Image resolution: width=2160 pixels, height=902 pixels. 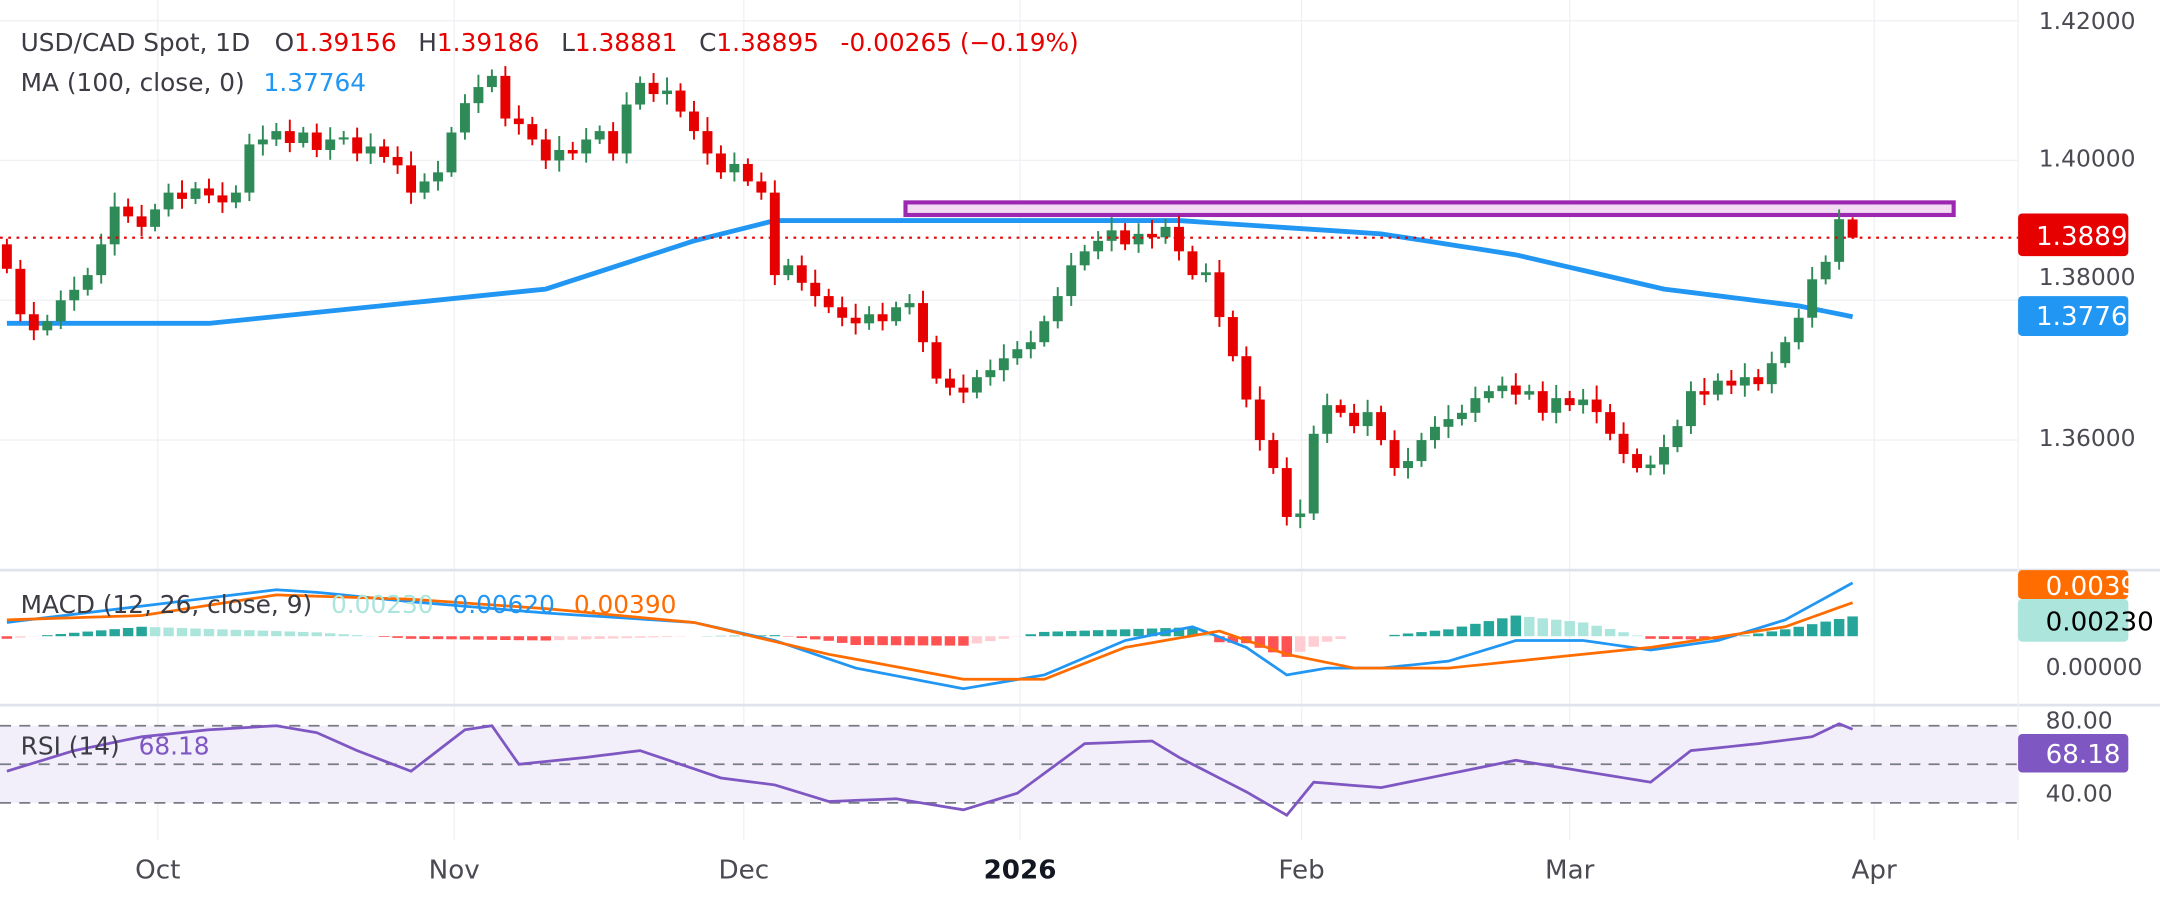 What do you see at coordinates (568, 42) in the screenshot?
I see `low-label: L` at bounding box center [568, 42].